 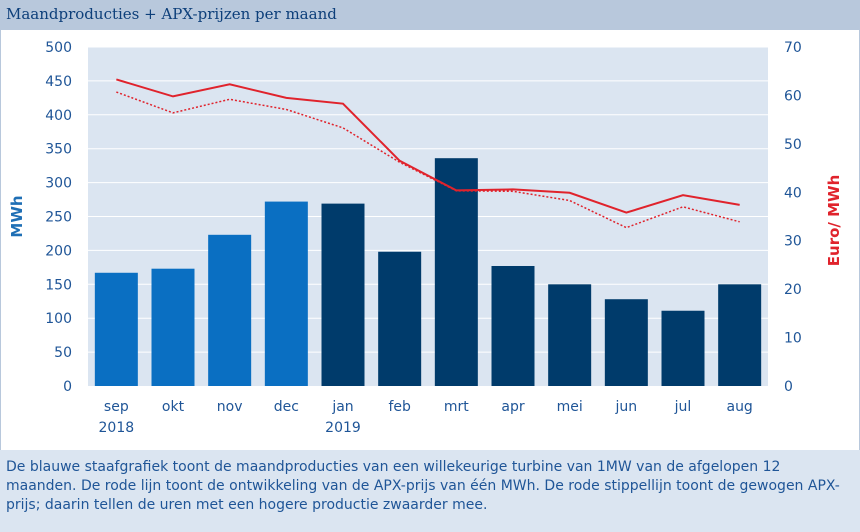 I want to click on x-tick-label: jun, so click(x=626, y=407).